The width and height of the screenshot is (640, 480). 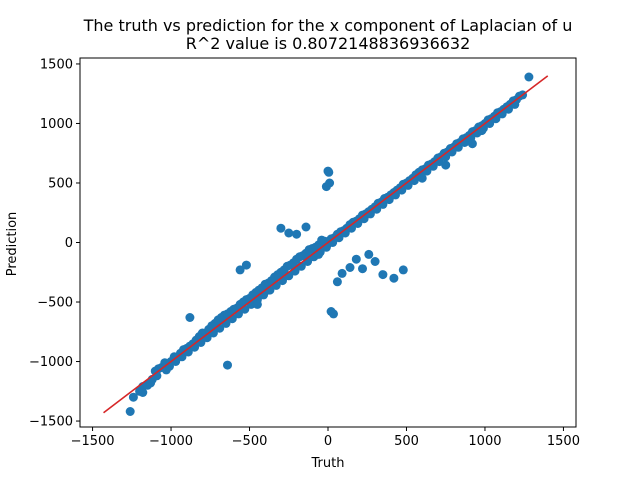 I want to click on x-axis-label: Truth, so click(x=328, y=463).